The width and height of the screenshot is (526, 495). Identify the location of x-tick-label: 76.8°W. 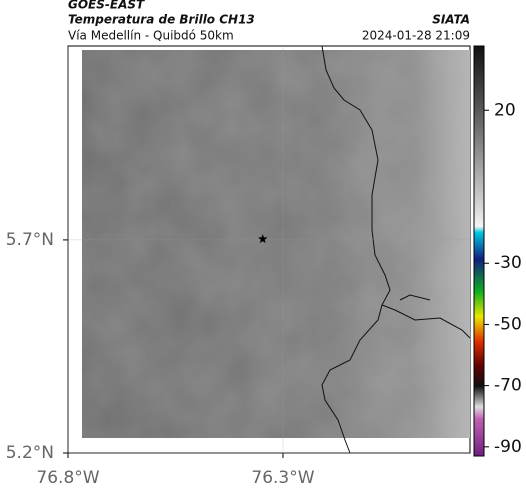
(67, 478).